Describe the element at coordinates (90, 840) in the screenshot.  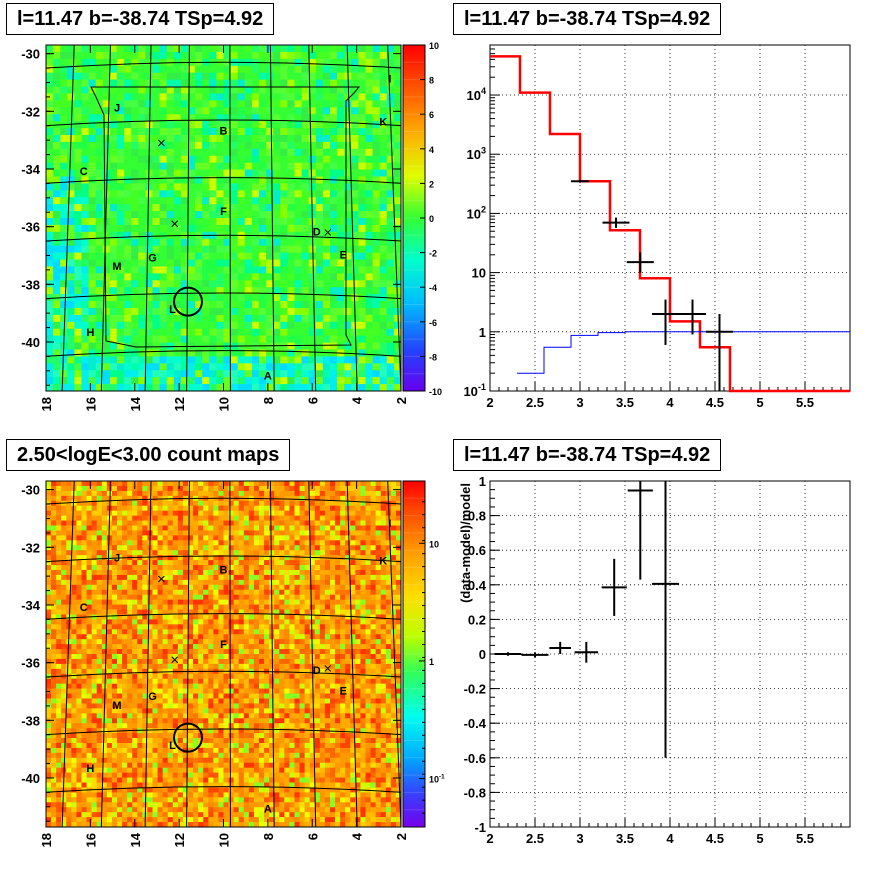
I see `x-tick-label: 16` at that location.